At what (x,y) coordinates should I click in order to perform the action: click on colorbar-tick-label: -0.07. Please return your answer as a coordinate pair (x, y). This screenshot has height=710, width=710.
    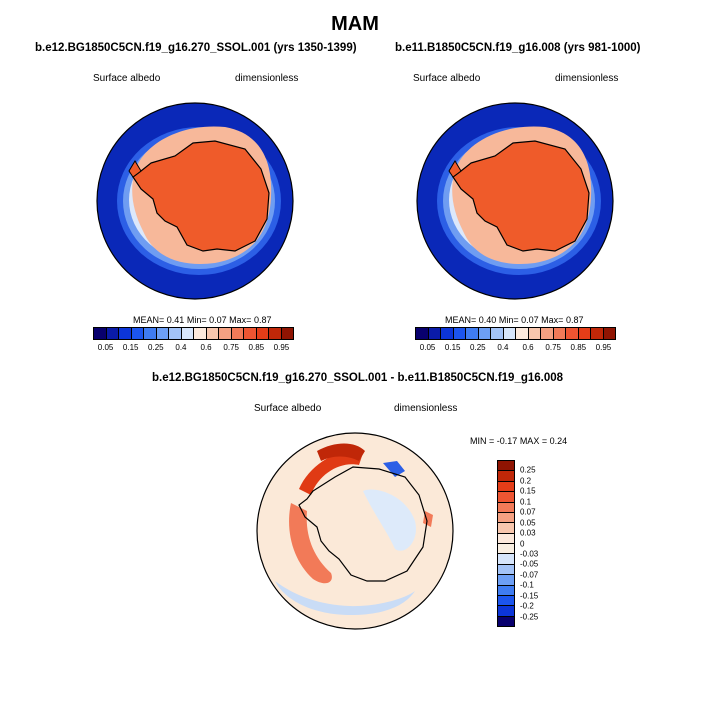
    Looking at the image, I should click on (529, 575).